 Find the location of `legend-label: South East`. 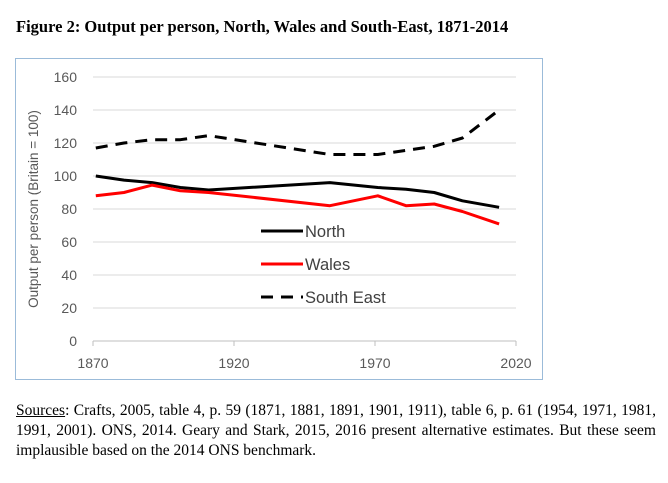

legend-label: South East is located at coordinates (345, 298).